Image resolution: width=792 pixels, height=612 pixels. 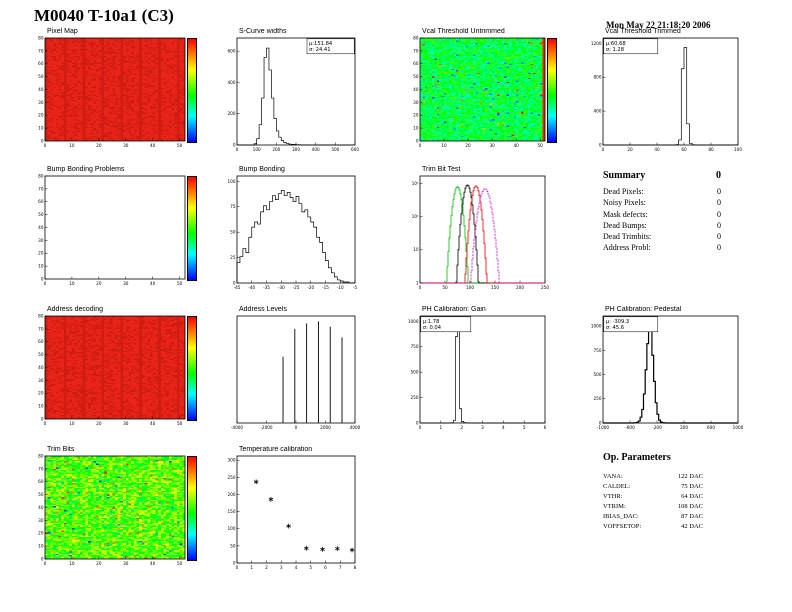 What do you see at coordinates (325, 427) in the screenshot?
I see `svg-text: 2000` at bounding box center [325, 427].